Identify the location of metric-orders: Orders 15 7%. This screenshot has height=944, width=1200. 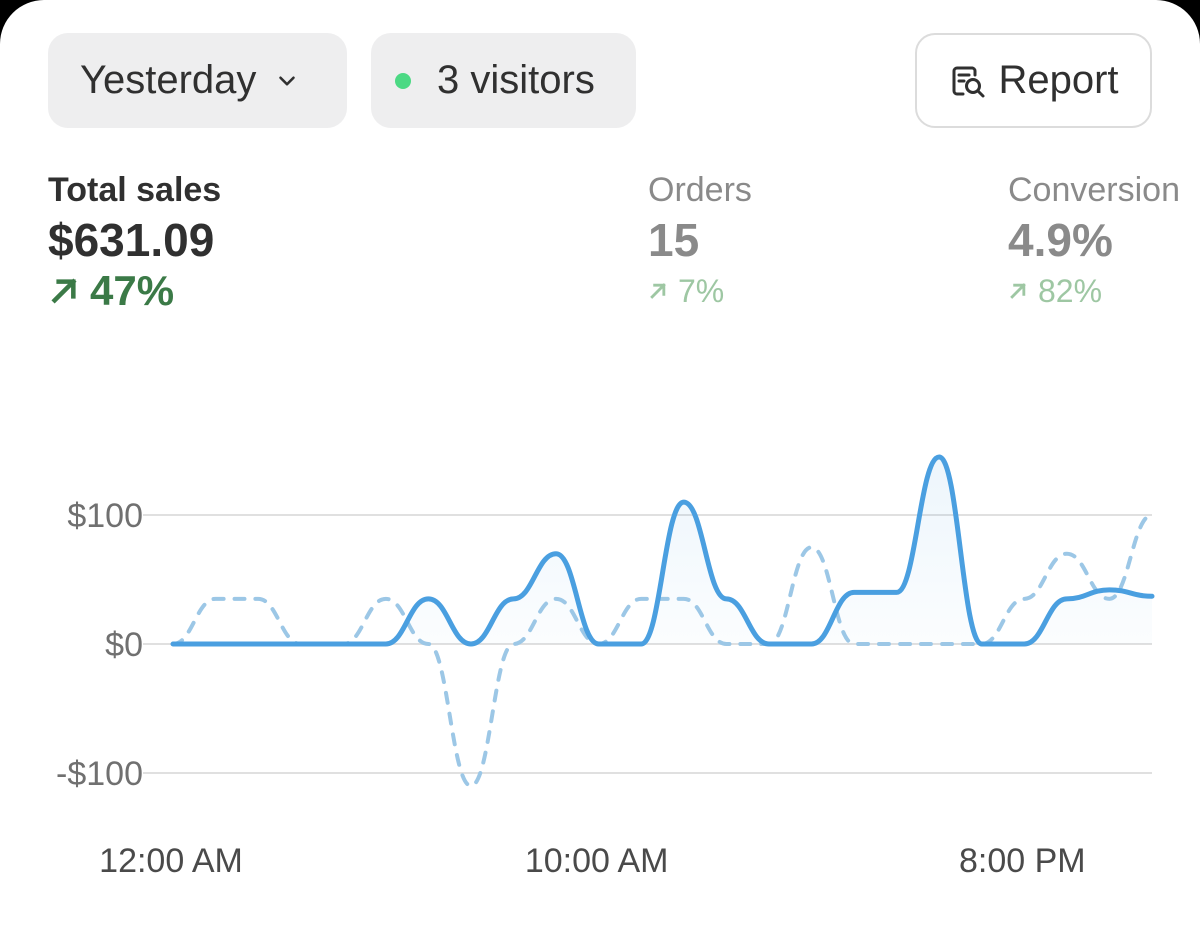
(700, 242).